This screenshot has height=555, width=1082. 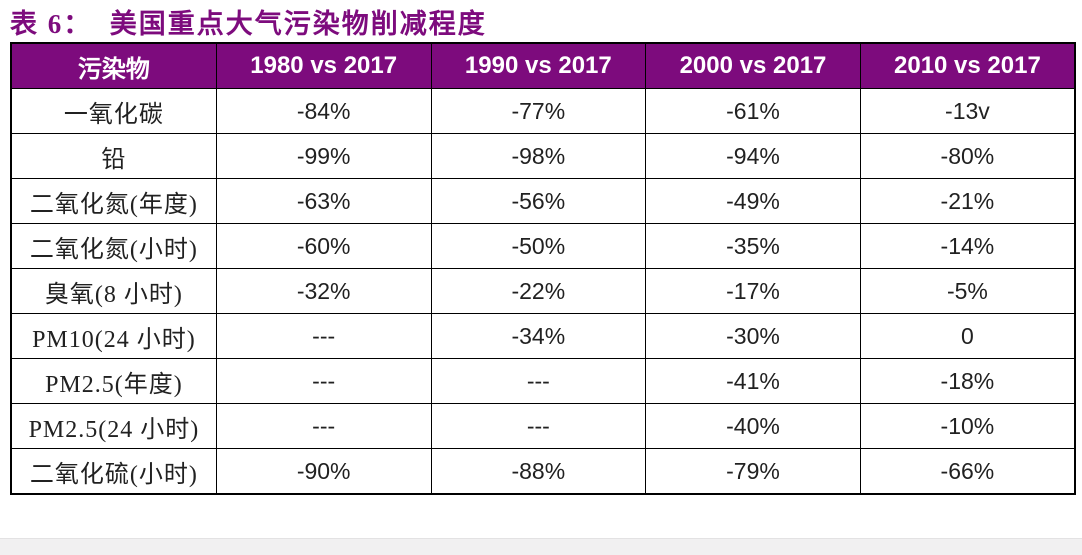 I want to click on value-cell: -49%, so click(x=753, y=201).